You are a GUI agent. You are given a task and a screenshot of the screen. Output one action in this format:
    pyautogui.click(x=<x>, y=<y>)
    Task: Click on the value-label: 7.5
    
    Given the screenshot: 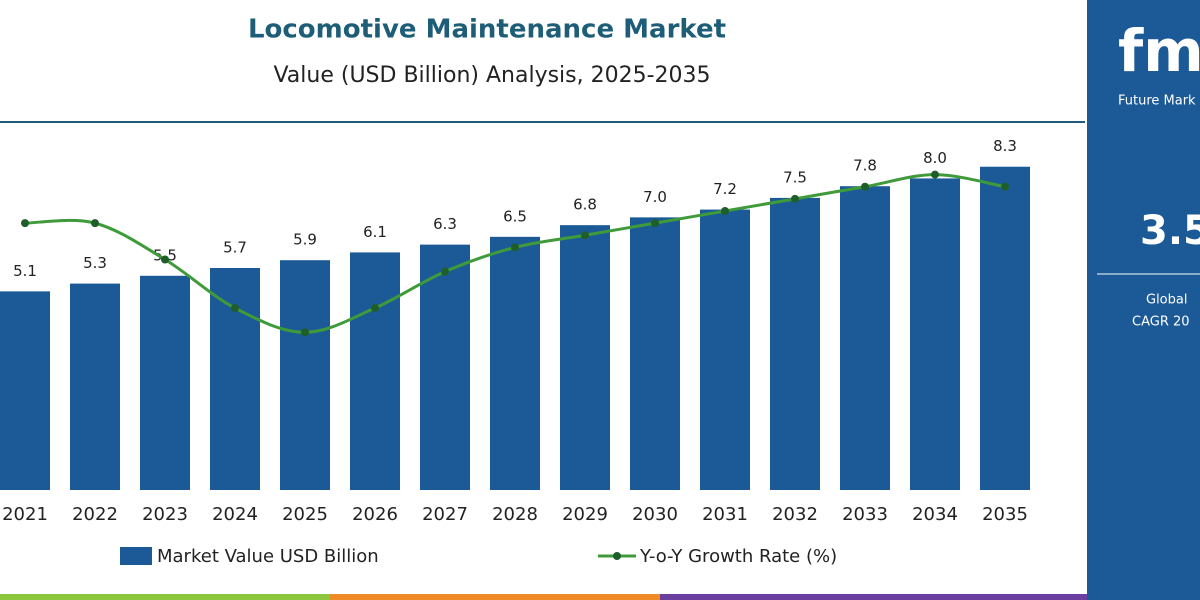 What is the action you would take?
    pyautogui.click(x=795, y=177)
    